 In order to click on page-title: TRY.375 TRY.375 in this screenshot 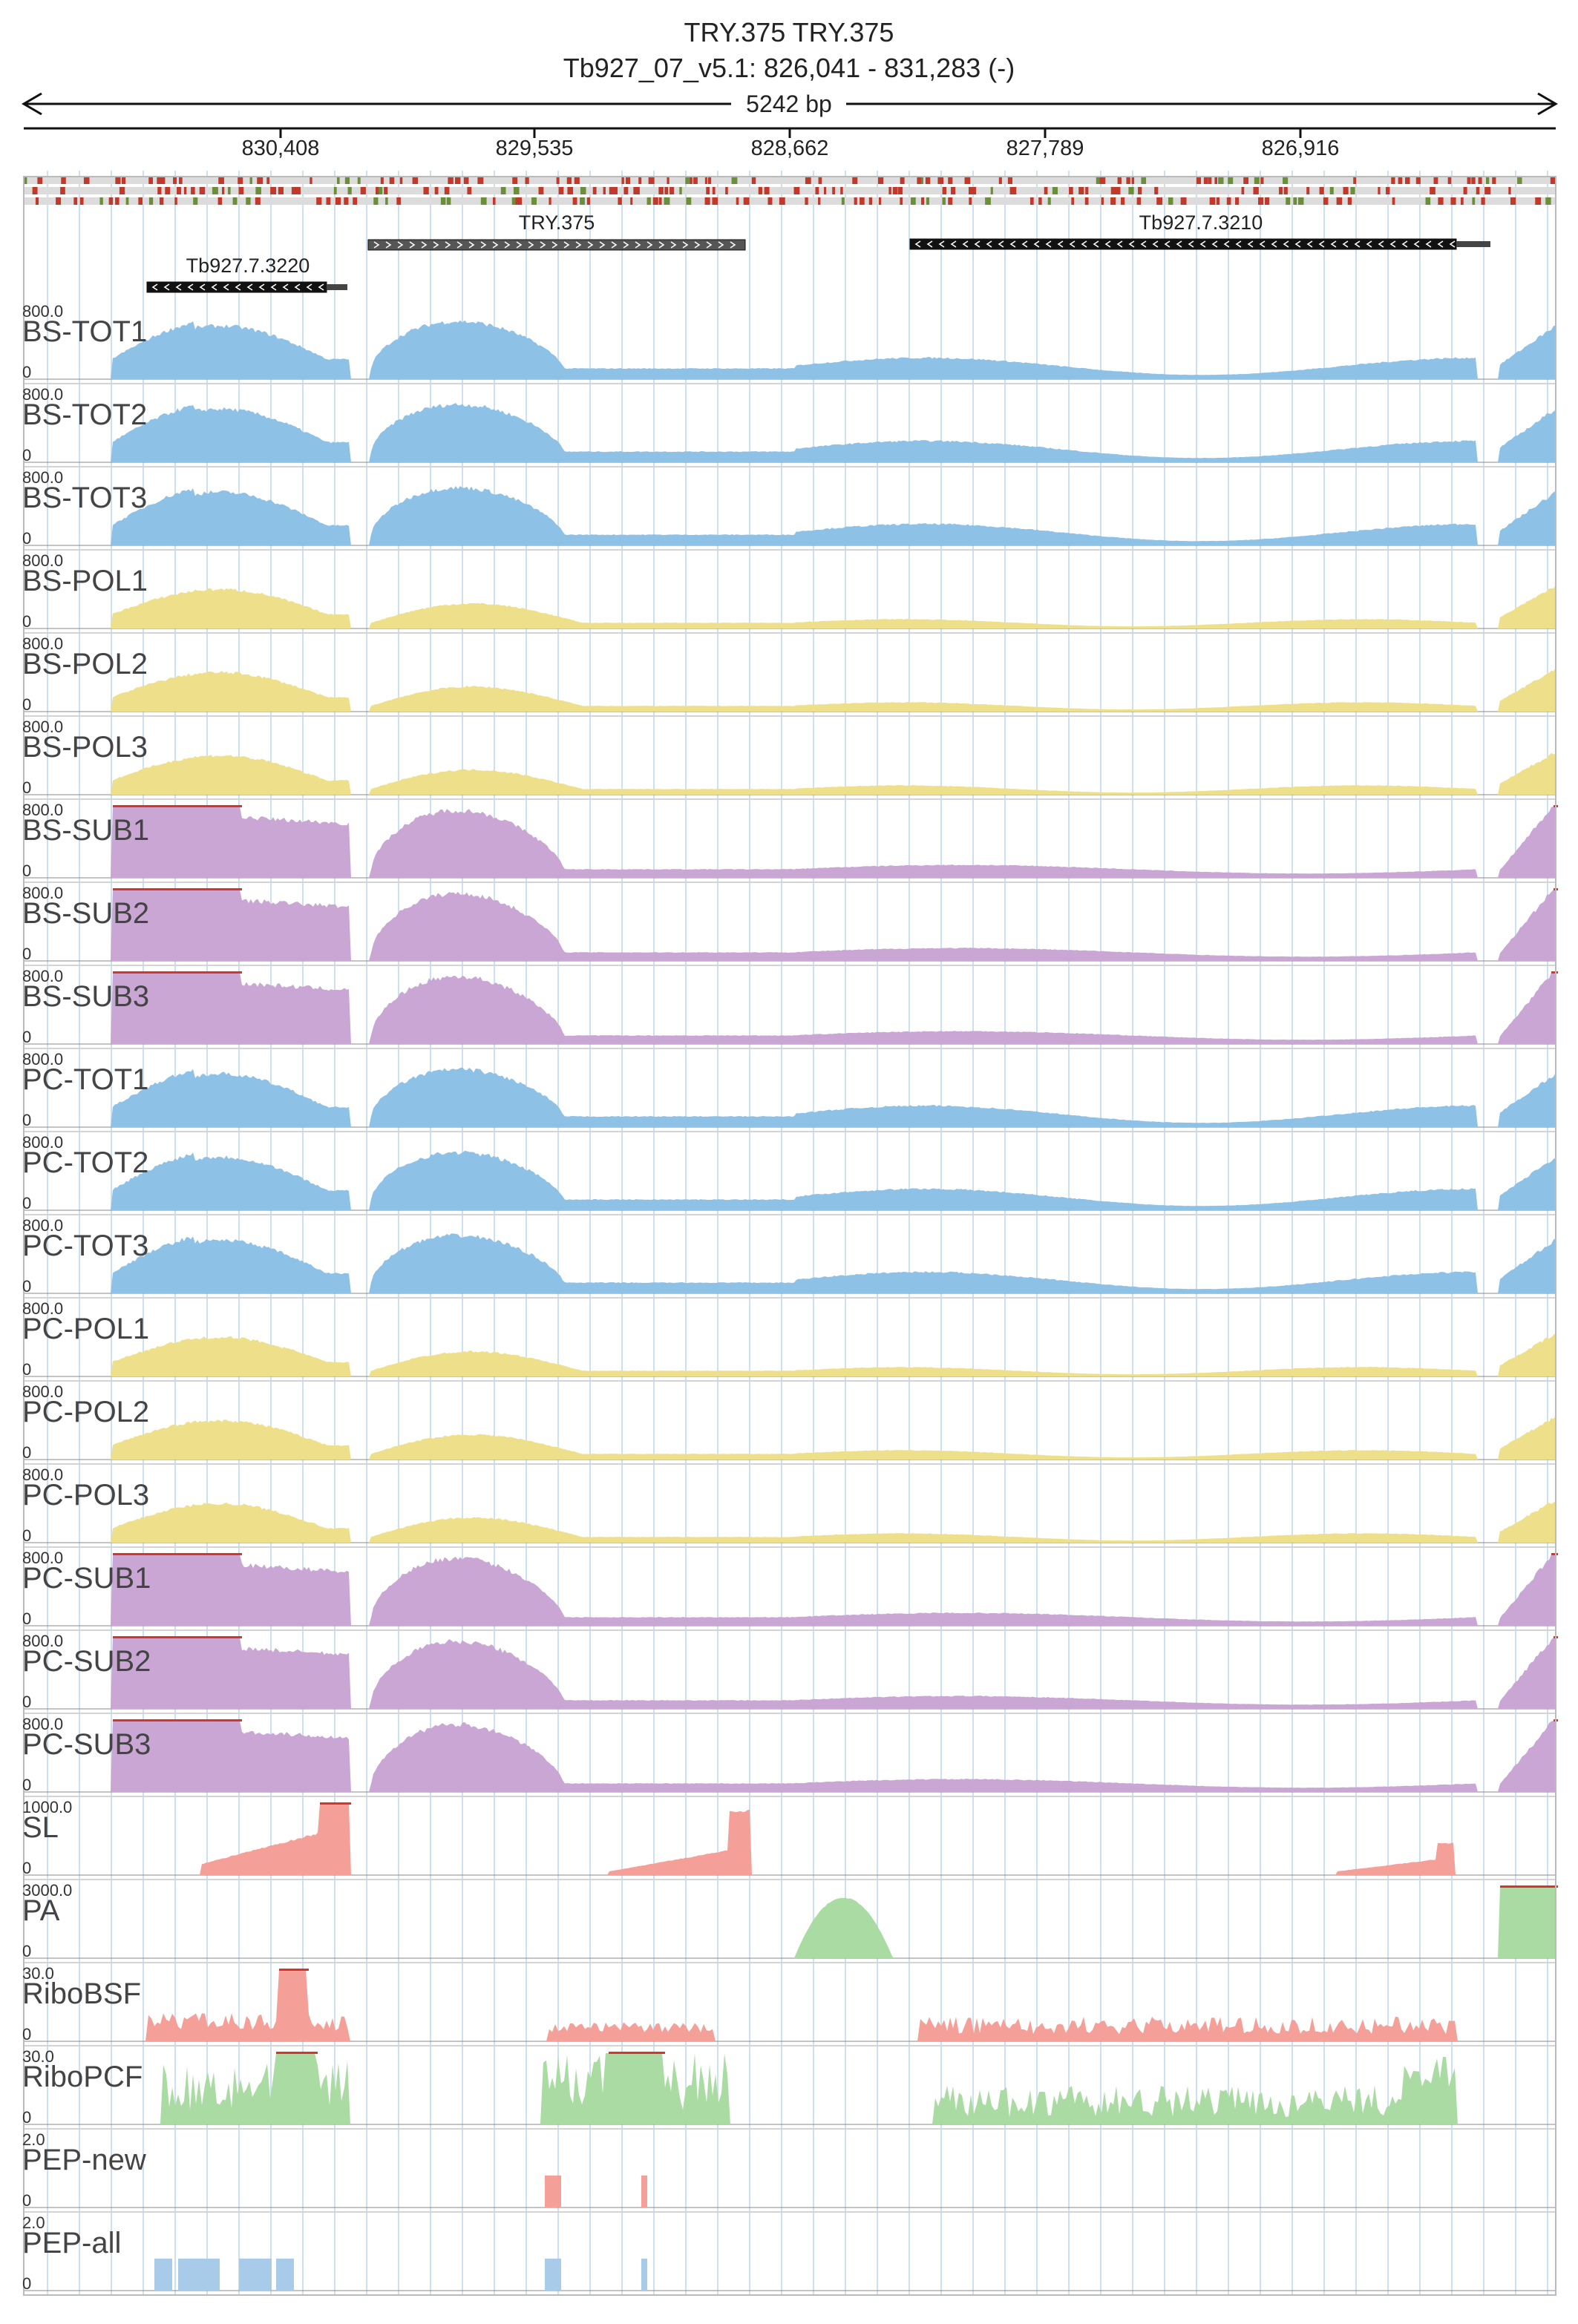, I will do `click(789, 32)`.